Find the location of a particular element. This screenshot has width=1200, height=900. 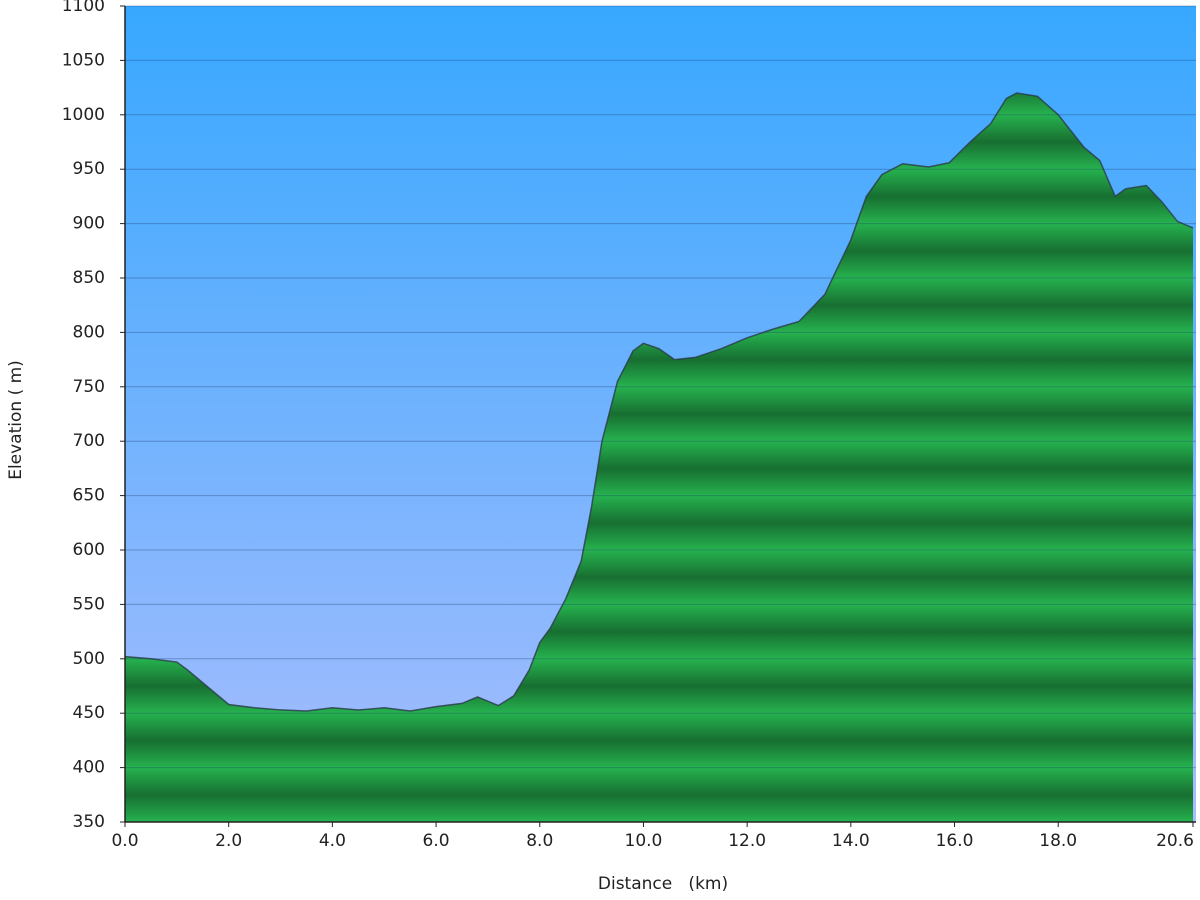

x-tick-label: 20.6 is located at coordinates (1175, 841).